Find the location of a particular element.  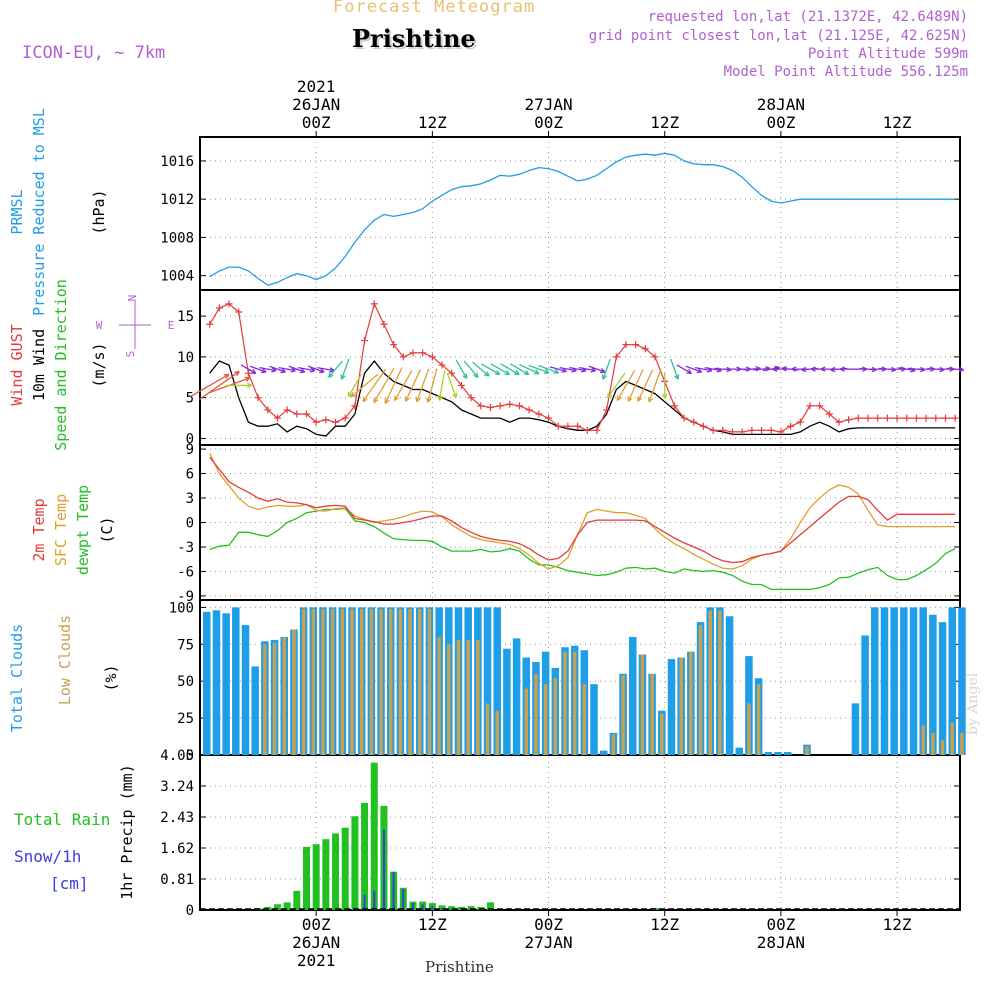

product-title: Forecast Meteogram is located at coordinates (434, 8).